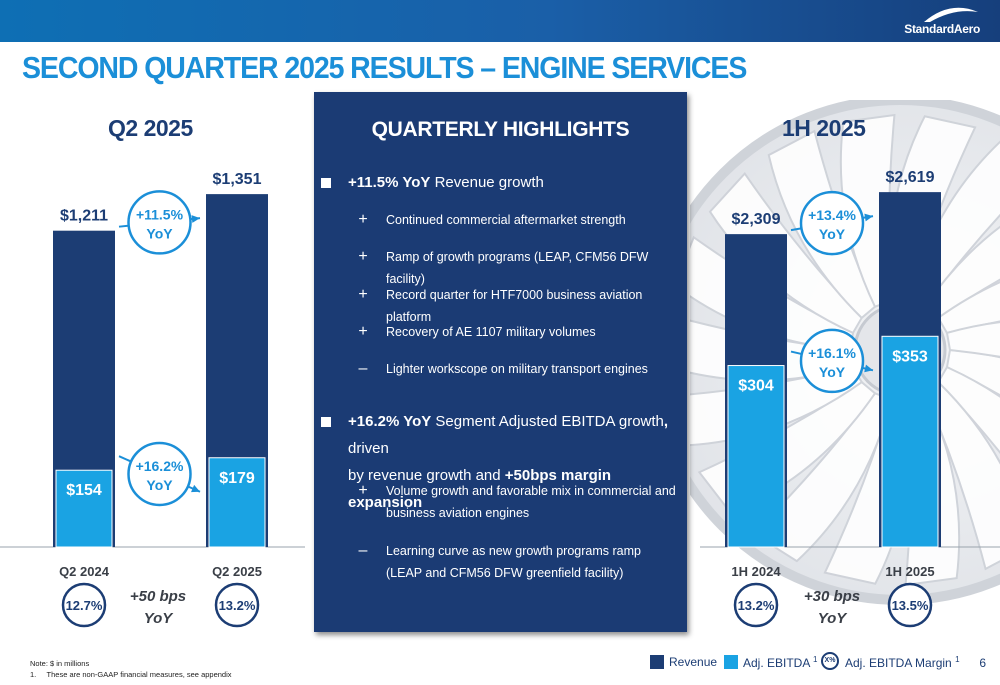  I want to click on margin-value-label: 13.5%, so click(910, 605).